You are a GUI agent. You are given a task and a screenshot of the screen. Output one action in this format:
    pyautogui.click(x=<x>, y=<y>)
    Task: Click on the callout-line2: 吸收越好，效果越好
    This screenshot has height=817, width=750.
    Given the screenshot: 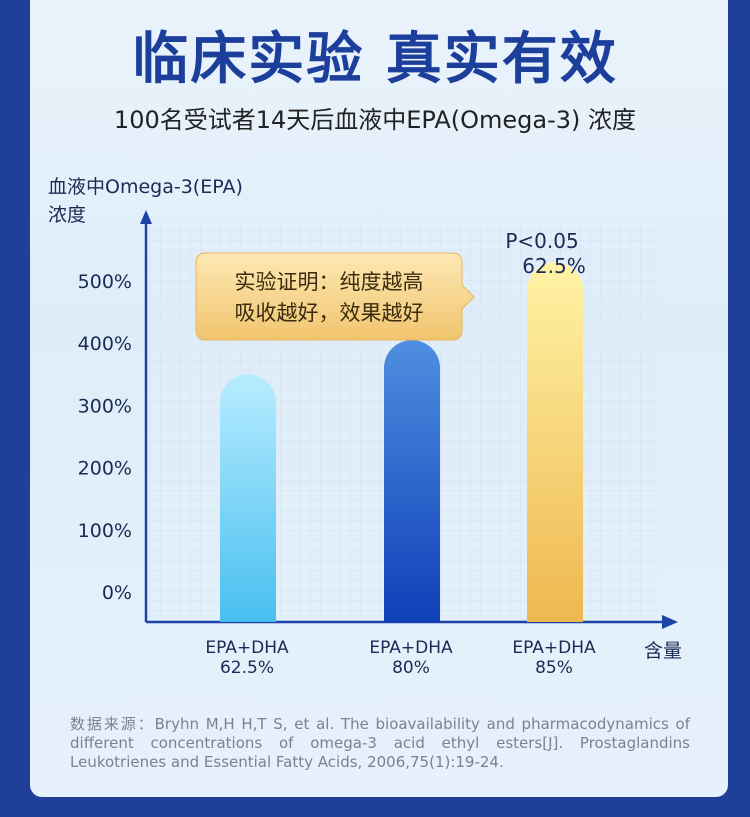 What is the action you would take?
    pyautogui.click(x=329, y=313)
    